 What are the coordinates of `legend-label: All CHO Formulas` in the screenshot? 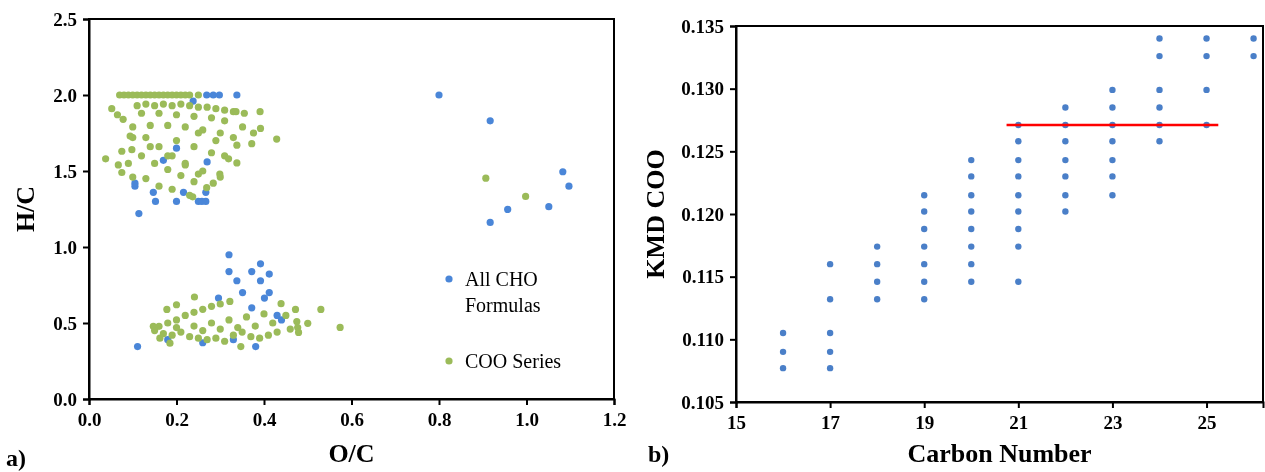 It's located at (503, 292).